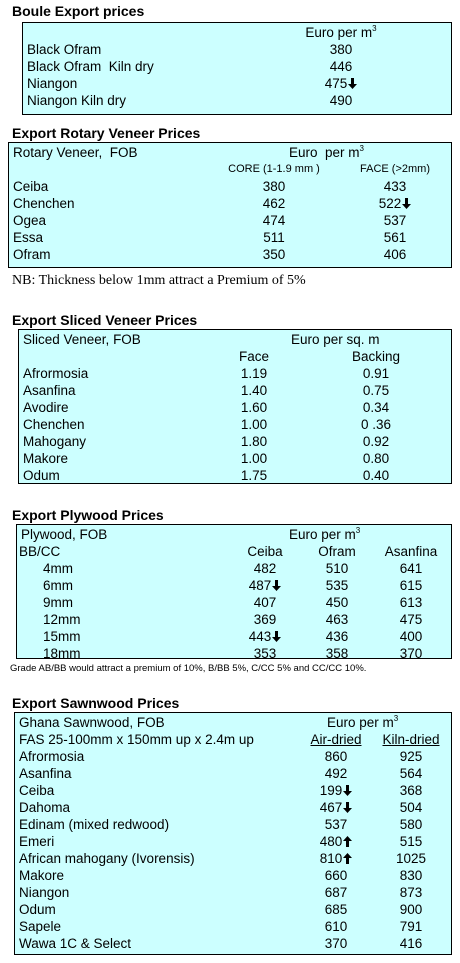  I want to click on cell: Rotary Veneer, FOB, so click(75, 152).